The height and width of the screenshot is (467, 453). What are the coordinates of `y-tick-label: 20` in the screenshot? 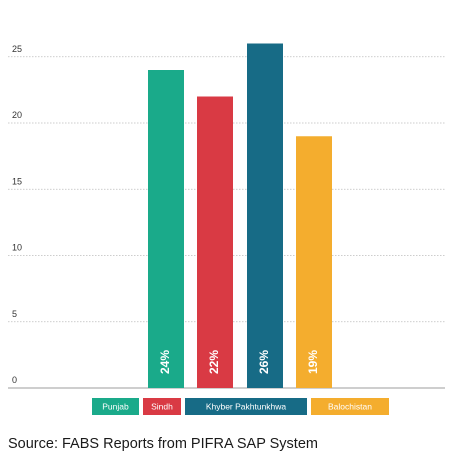 It's located at (17, 115).